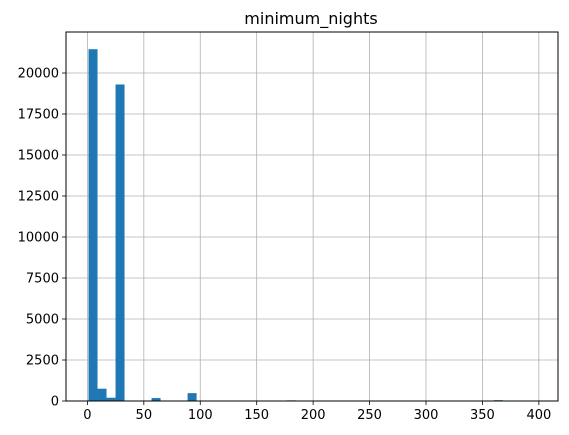 This screenshot has width=569, height=435. What do you see at coordinates (313, 415) in the screenshot?
I see `x-tick-label-4: 200` at bounding box center [313, 415].